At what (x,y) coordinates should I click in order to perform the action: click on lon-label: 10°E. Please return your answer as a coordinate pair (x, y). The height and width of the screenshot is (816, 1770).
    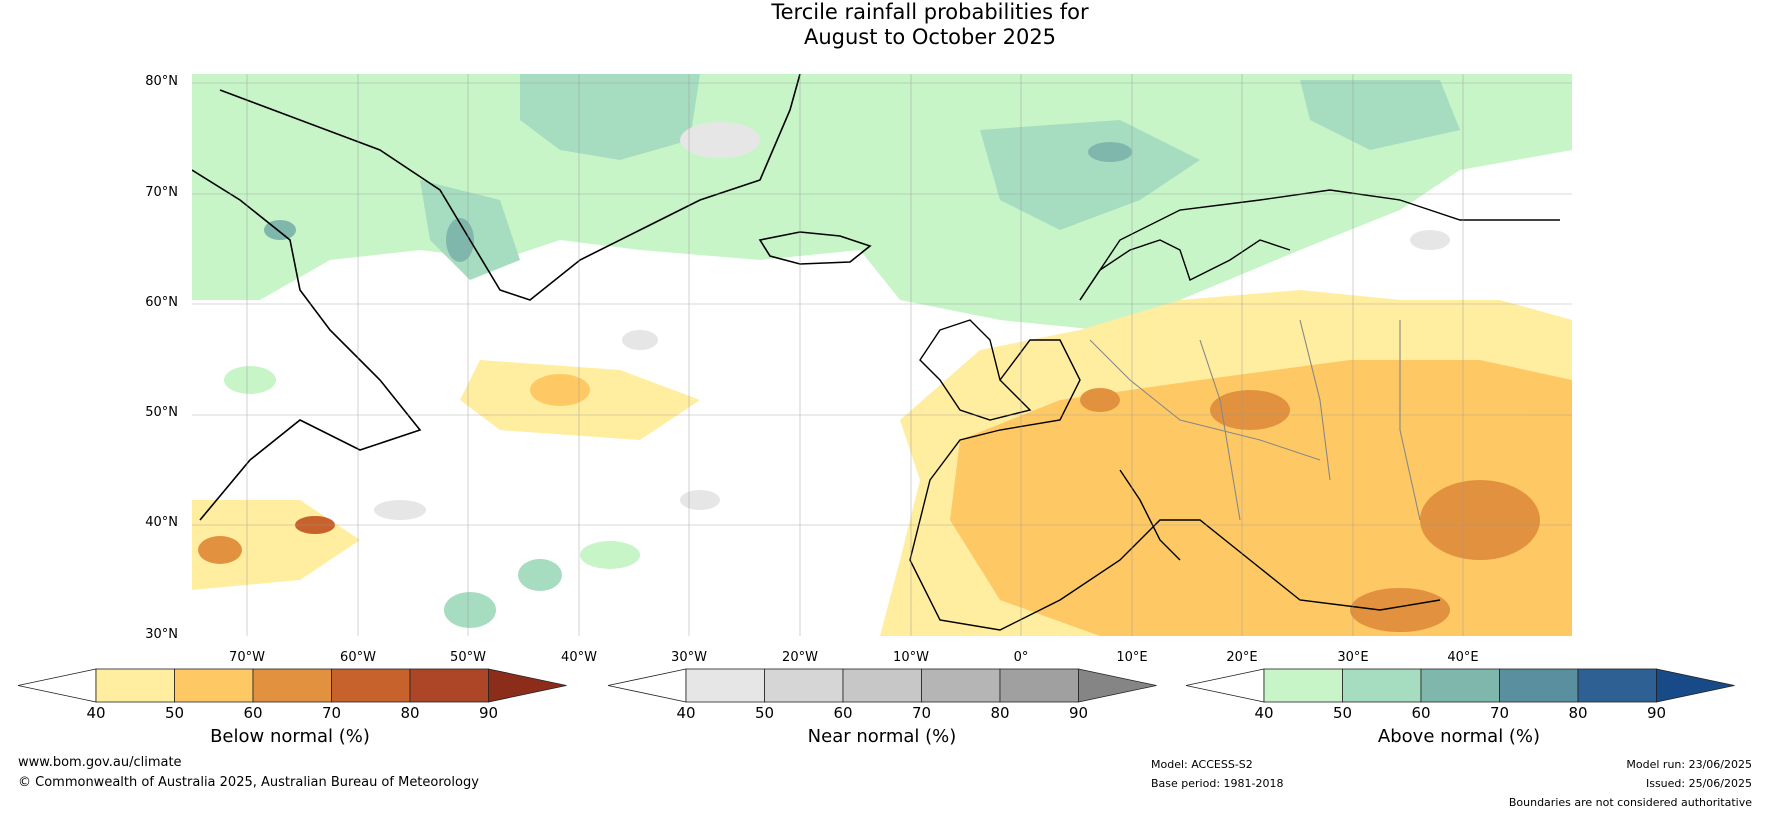
    Looking at the image, I should click on (1132, 657).